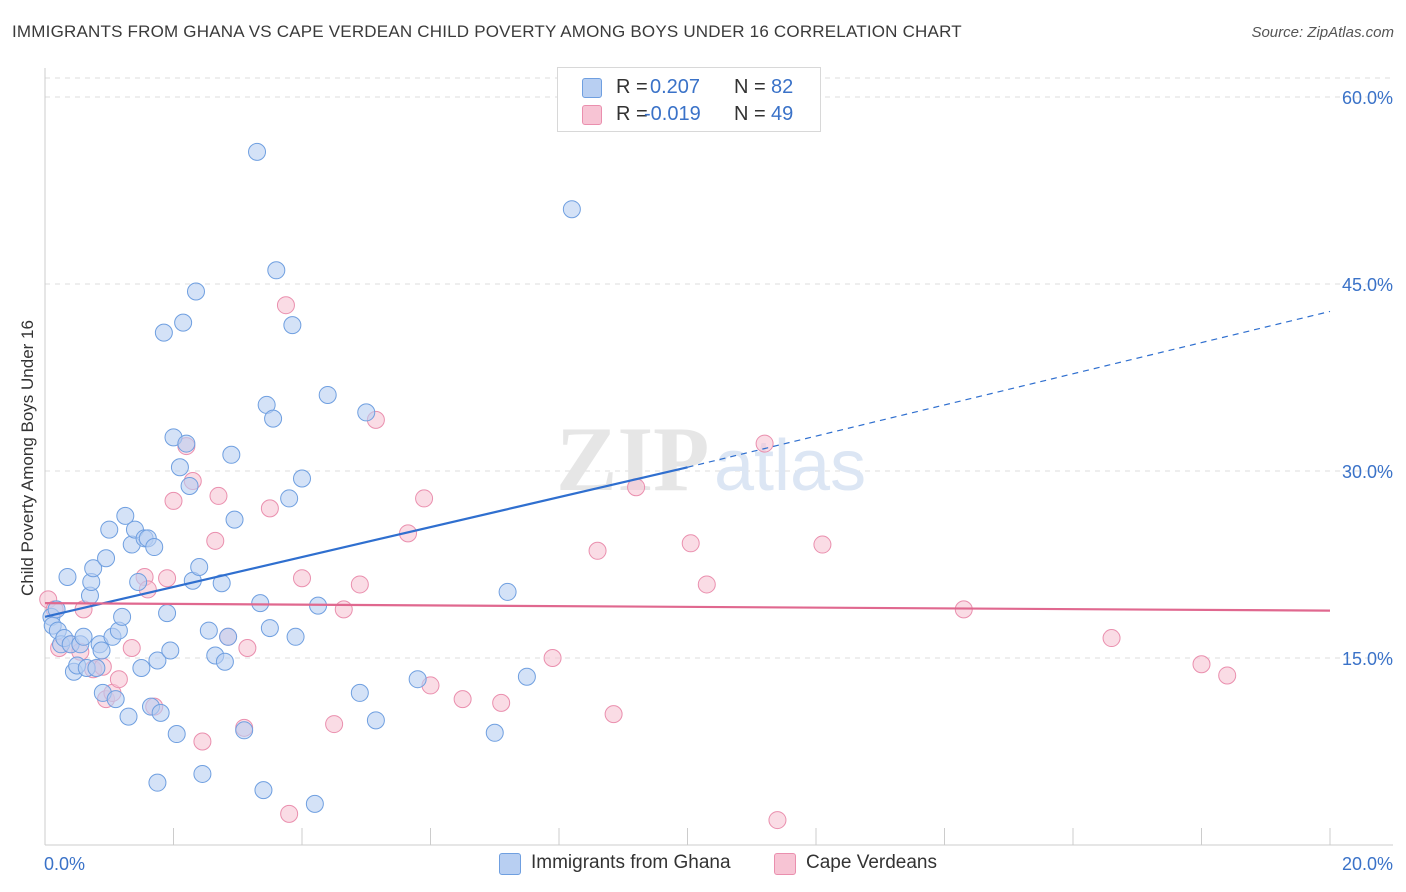 The width and height of the screenshot is (1406, 892). What do you see at coordinates (510, 864) in the screenshot?
I see `ghana-legend-swatch` at bounding box center [510, 864].